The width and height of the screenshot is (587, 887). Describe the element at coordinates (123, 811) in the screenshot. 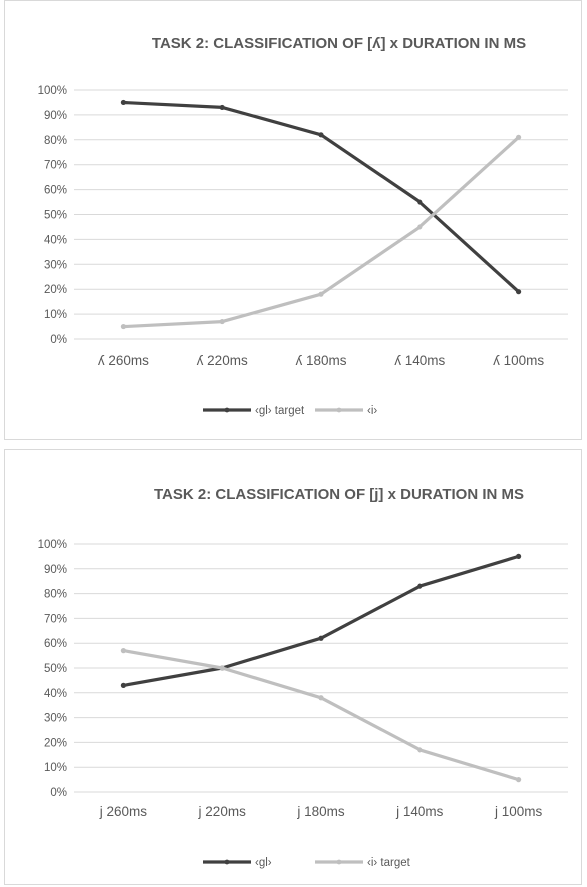

I see `x-tick-label: j 260ms` at that location.